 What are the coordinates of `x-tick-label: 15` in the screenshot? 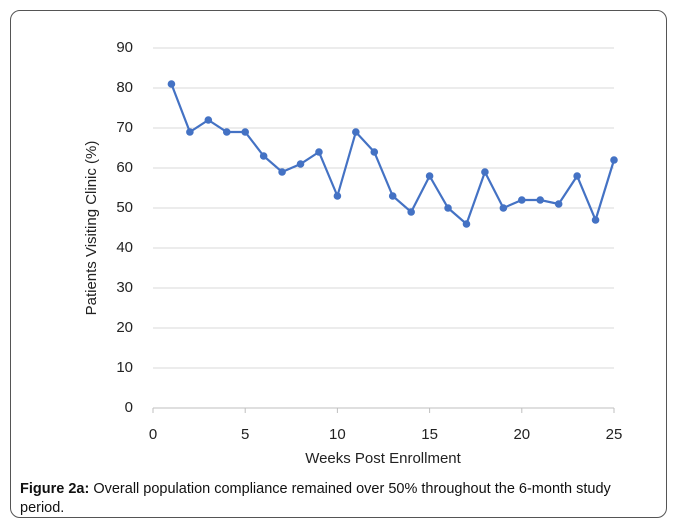 It's located at (429, 434).